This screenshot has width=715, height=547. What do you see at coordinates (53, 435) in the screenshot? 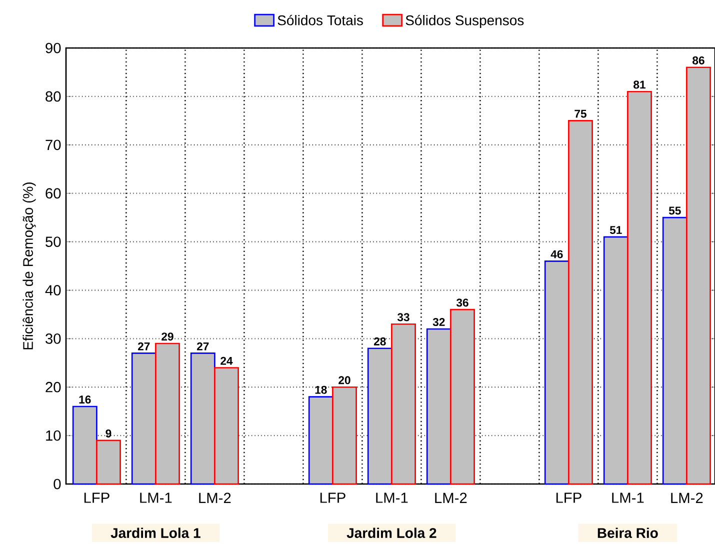
I see `y-tick-label: 10` at bounding box center [53, 435].